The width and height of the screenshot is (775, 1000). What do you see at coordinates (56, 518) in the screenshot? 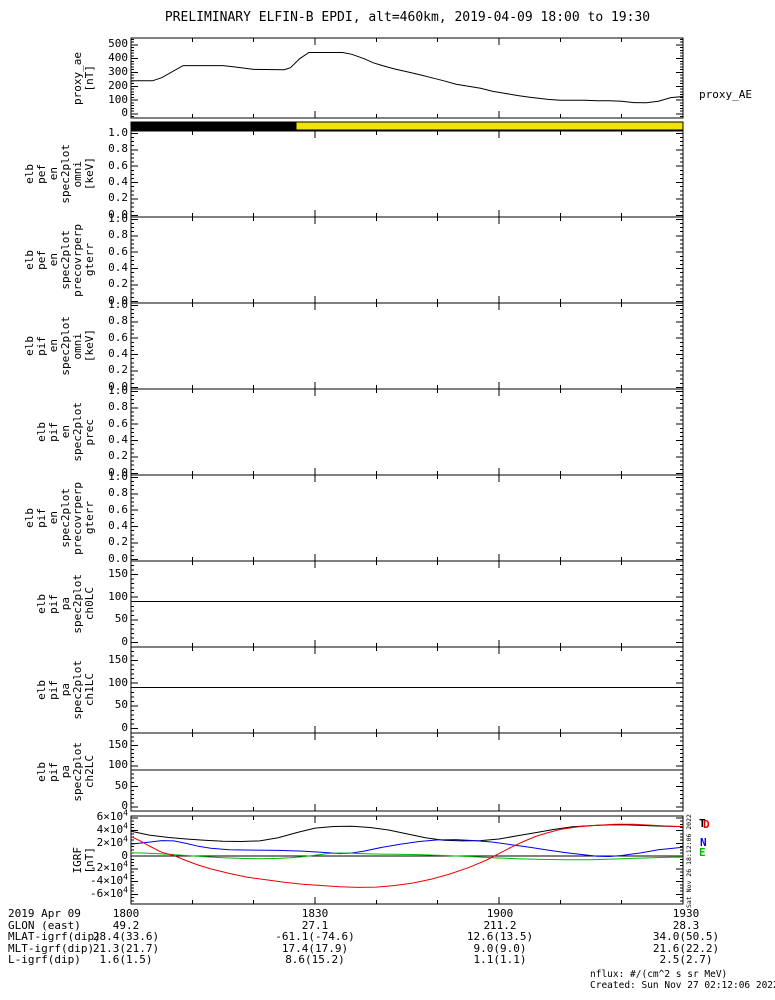
I see `panel-ylabel-elb_pif_en_precovrperp_gterr: elb pif en spec2plot precovrperp gterr` at bounding box center [56, 518].